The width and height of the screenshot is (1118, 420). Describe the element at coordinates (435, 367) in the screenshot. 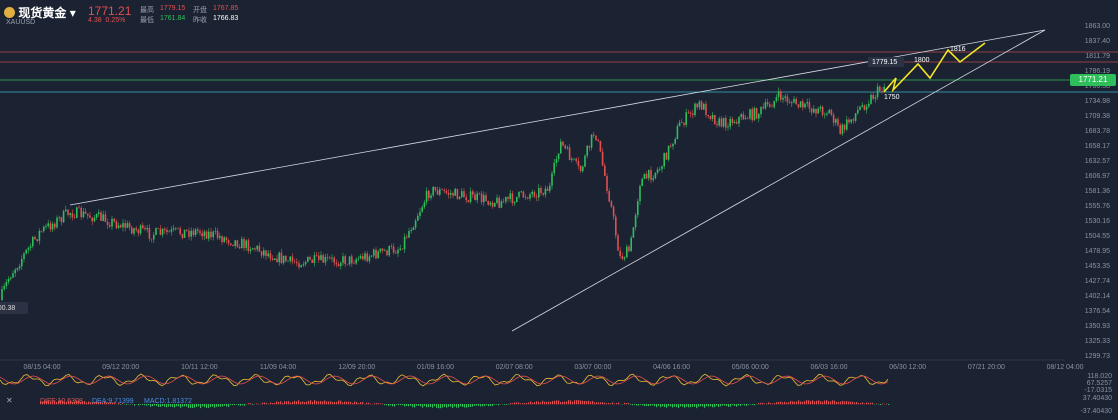

I see `time-tick-label: 01/09 16:00` at that location.